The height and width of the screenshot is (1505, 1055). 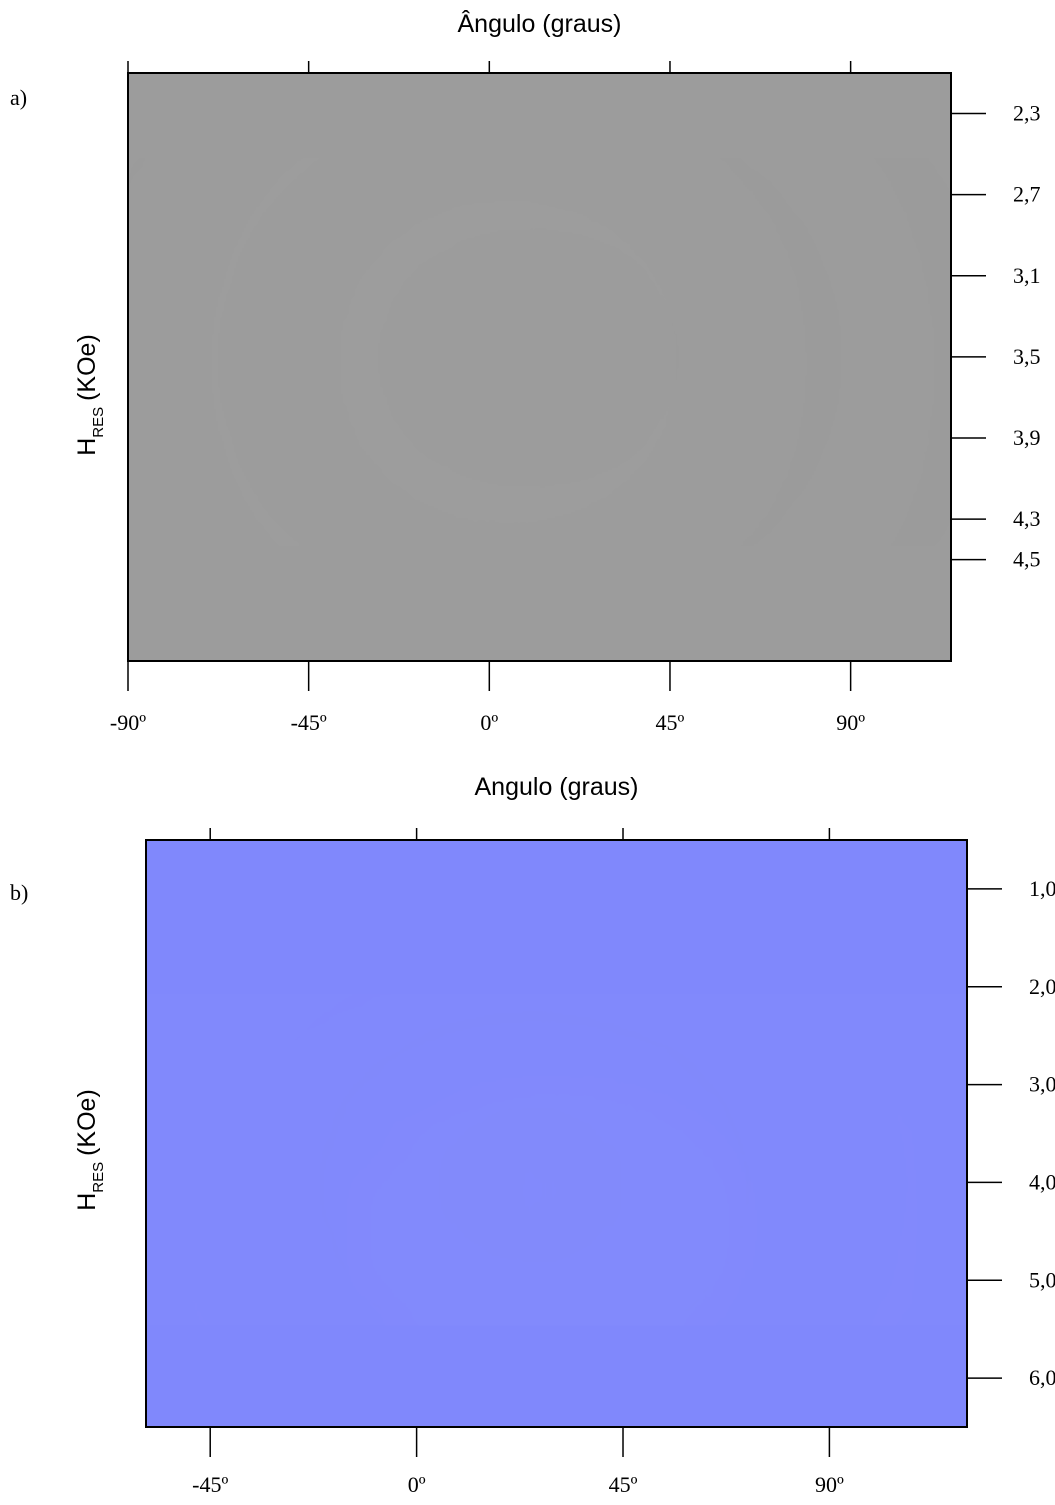 I want to click on x-tick-label: -90º, so click(x=128, y=722).